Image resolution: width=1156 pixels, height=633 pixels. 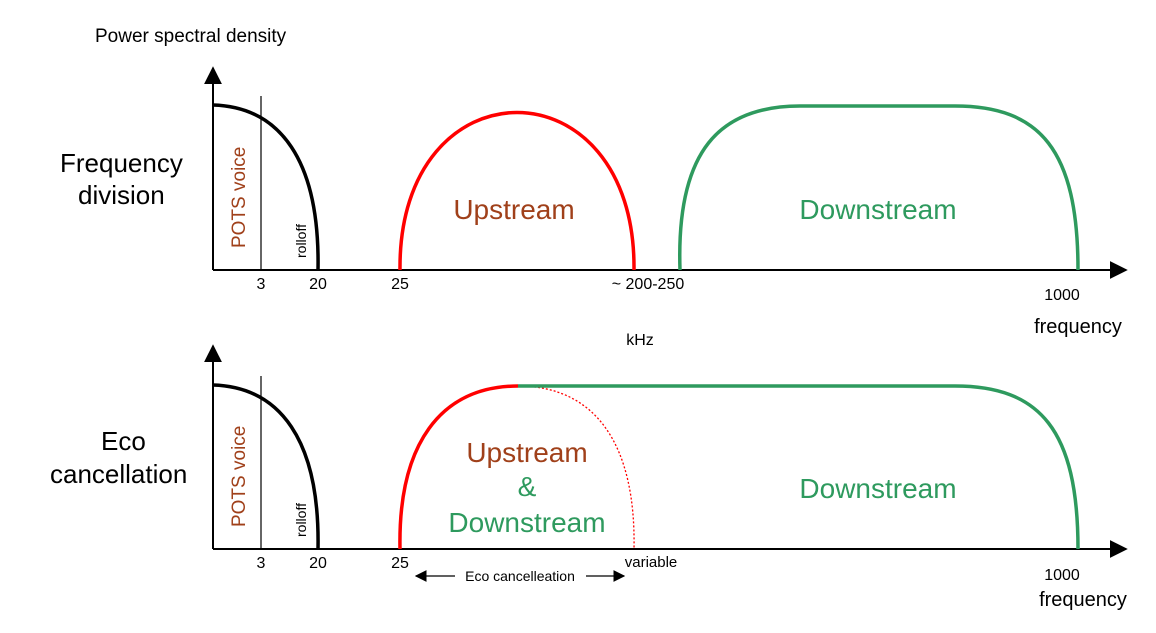 I want to click on y-axis-label: Power spectral density, so click(x=191, y=36).